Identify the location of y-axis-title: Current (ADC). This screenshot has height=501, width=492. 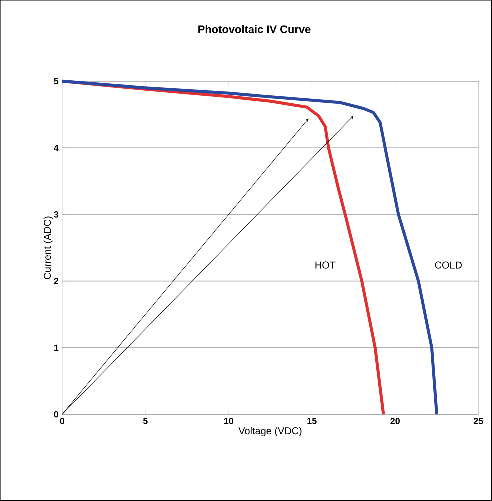
(49, 248).